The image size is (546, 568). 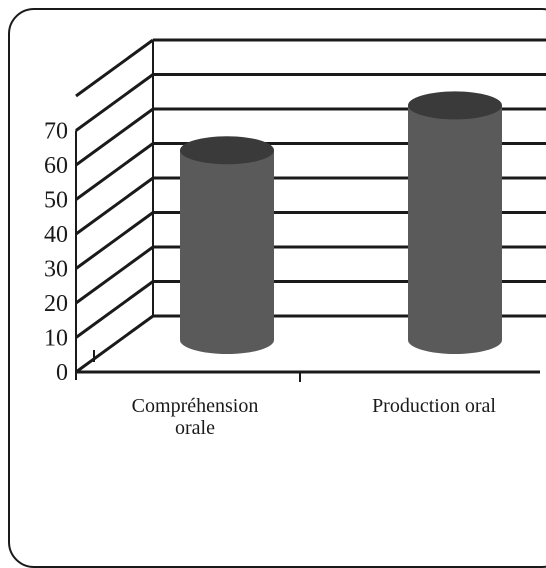 I want to click on y-tick-label: 0, so click(x=62, y=373).